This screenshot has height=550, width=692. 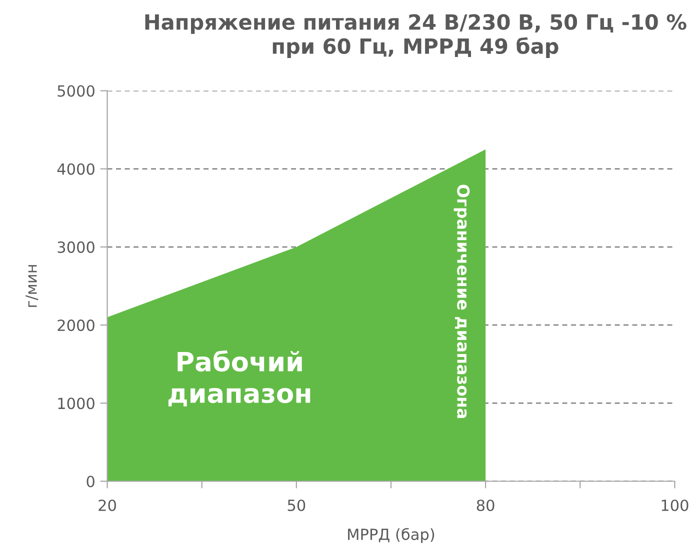 What do you see at coordinates (391, 536) in the screenshot?
I see `x-axis-title: МРРД (бар)` at bounding box center [391, 536].